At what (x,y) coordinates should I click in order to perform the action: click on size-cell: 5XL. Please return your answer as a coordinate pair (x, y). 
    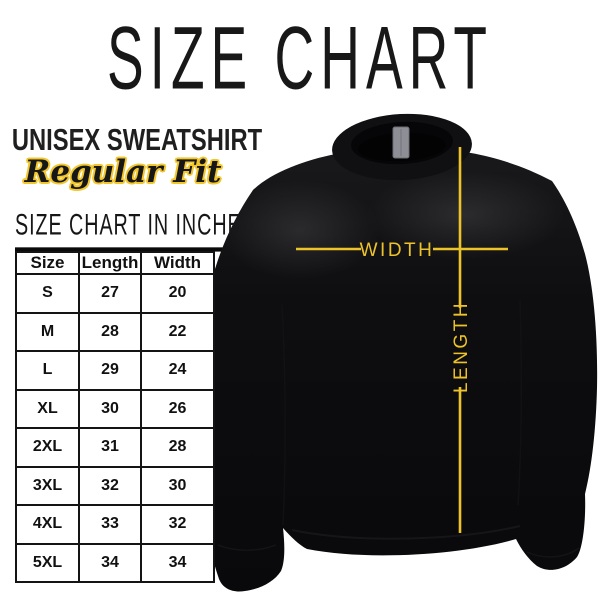
    Looking at the image, I should click on (47, 562).